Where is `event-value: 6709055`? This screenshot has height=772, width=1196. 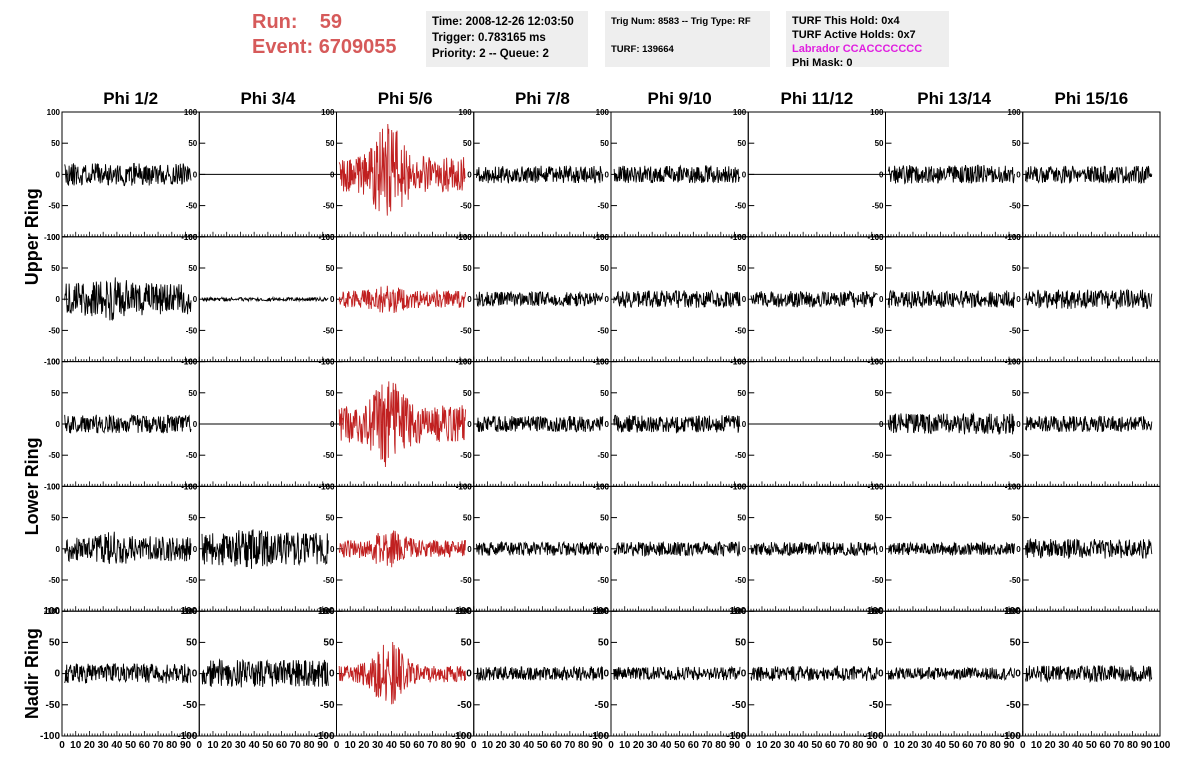
event-value: 6709055 is located at coordinates (357, 47).